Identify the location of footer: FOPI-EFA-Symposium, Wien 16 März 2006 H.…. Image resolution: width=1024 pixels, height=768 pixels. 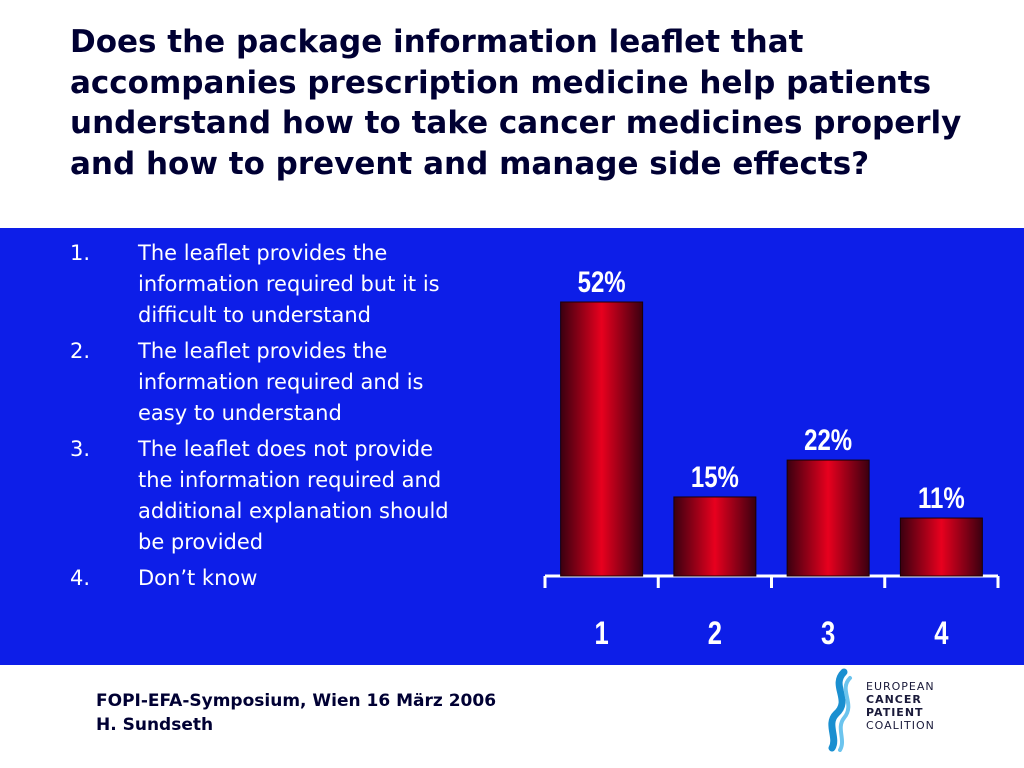
(296, 713).